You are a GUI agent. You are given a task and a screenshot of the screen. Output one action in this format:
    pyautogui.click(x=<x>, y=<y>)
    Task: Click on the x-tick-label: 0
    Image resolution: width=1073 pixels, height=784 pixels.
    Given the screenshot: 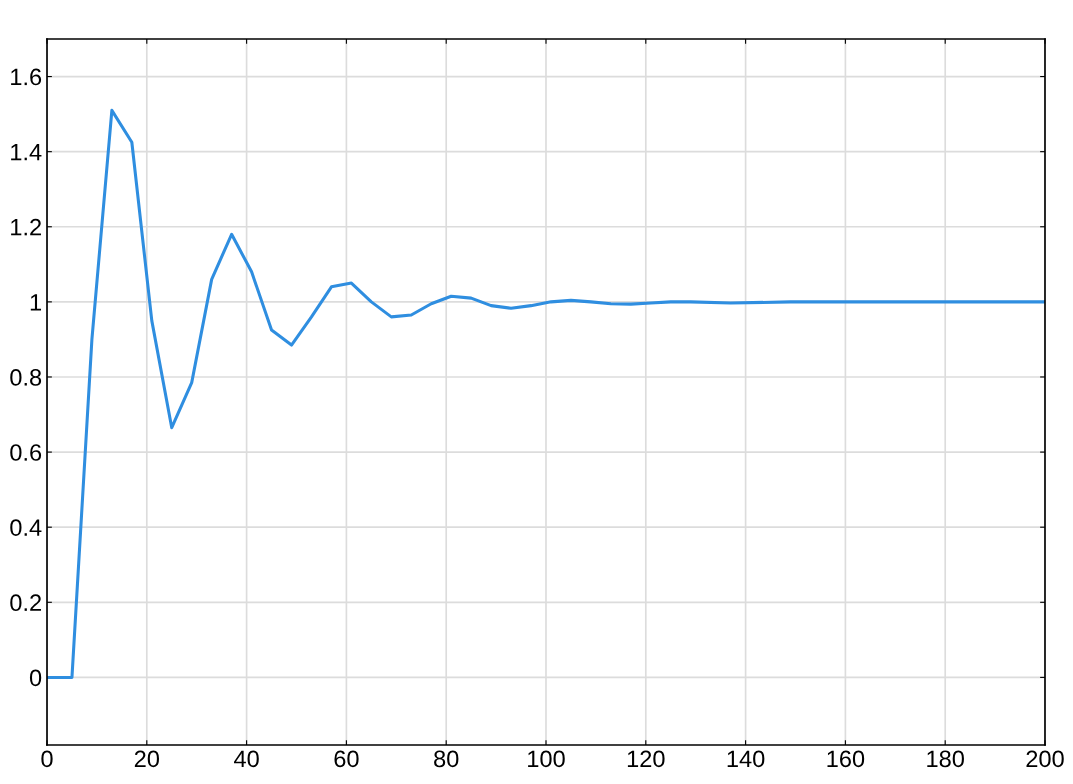 What is the action you would take?
    pyautogui.click(x=47, y=759)
    